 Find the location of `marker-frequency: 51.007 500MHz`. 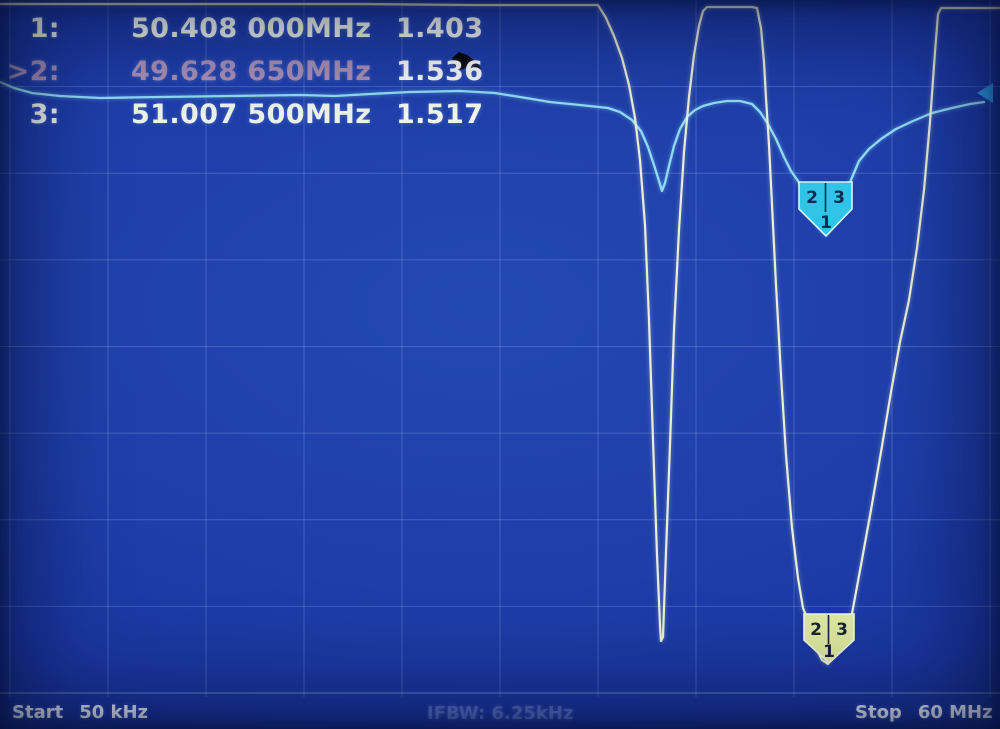

marker-frequency: 51.007 500MHz is located at coordinates (251, 114).